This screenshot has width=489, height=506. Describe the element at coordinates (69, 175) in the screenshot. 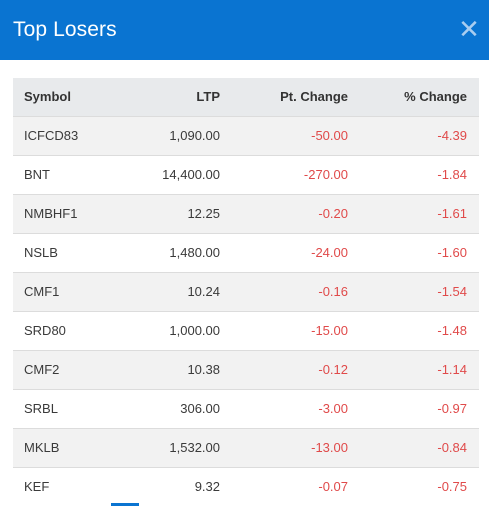

I see `cell-symbol: BNT` at that location.